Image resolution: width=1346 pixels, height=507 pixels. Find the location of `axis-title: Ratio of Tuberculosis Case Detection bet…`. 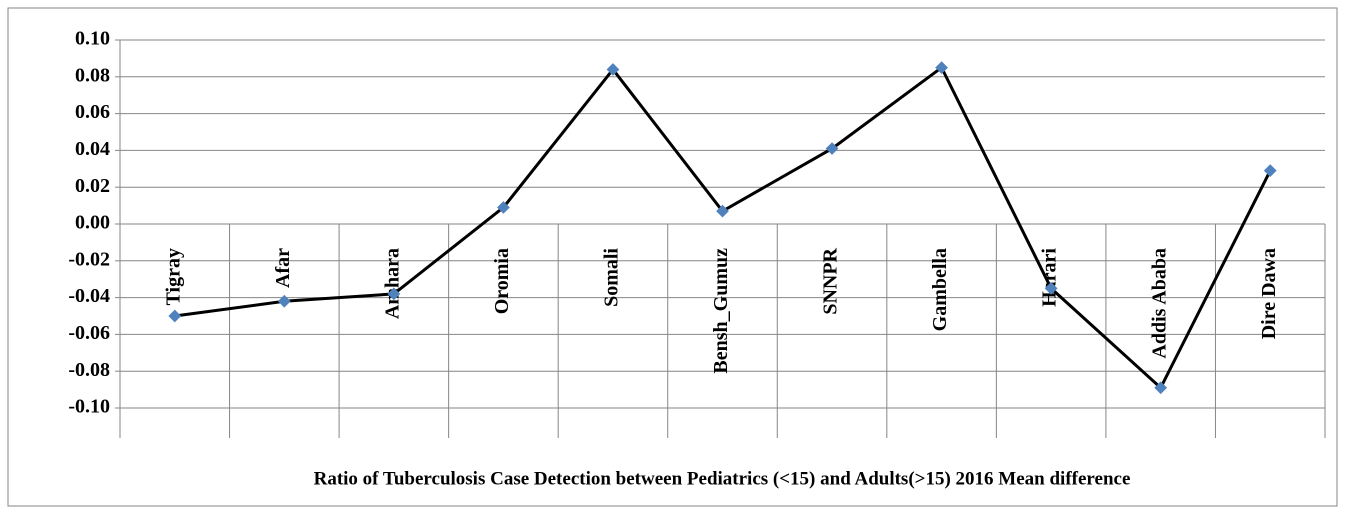

axis-title: Ratio of Tuberculosis Case Detection bet… is located at coordinates (722, 478).